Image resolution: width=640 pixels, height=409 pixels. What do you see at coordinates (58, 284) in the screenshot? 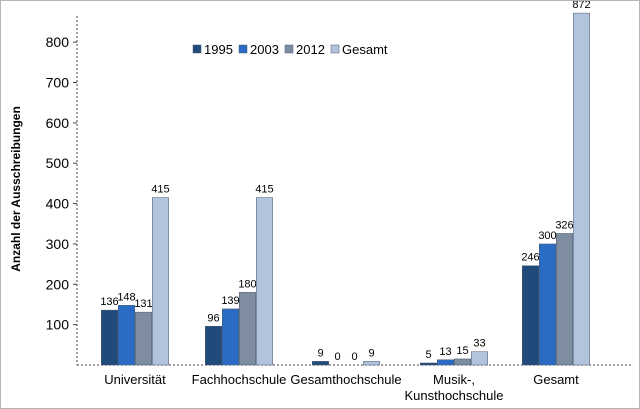
I see `y-tick-label: 200` at bounding box center [58, 284].